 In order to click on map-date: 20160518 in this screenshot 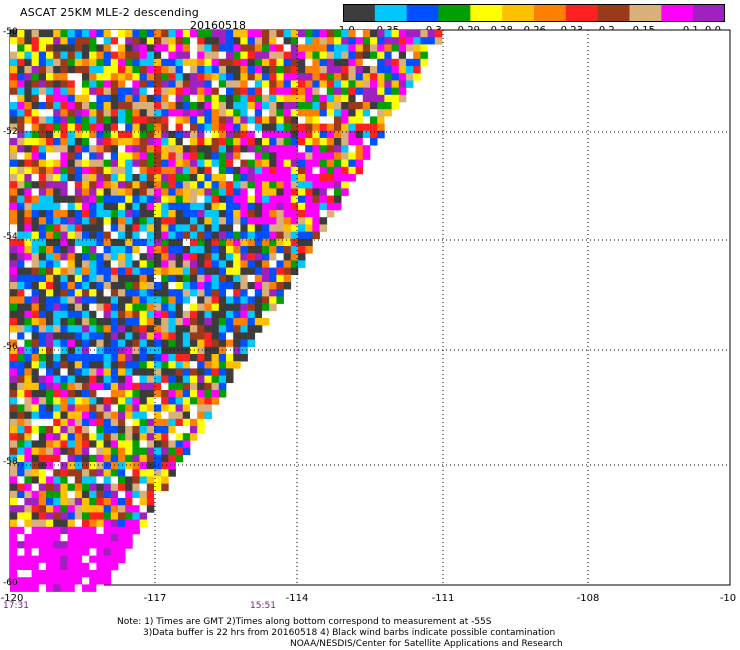, I will do `click(218, 25)`.